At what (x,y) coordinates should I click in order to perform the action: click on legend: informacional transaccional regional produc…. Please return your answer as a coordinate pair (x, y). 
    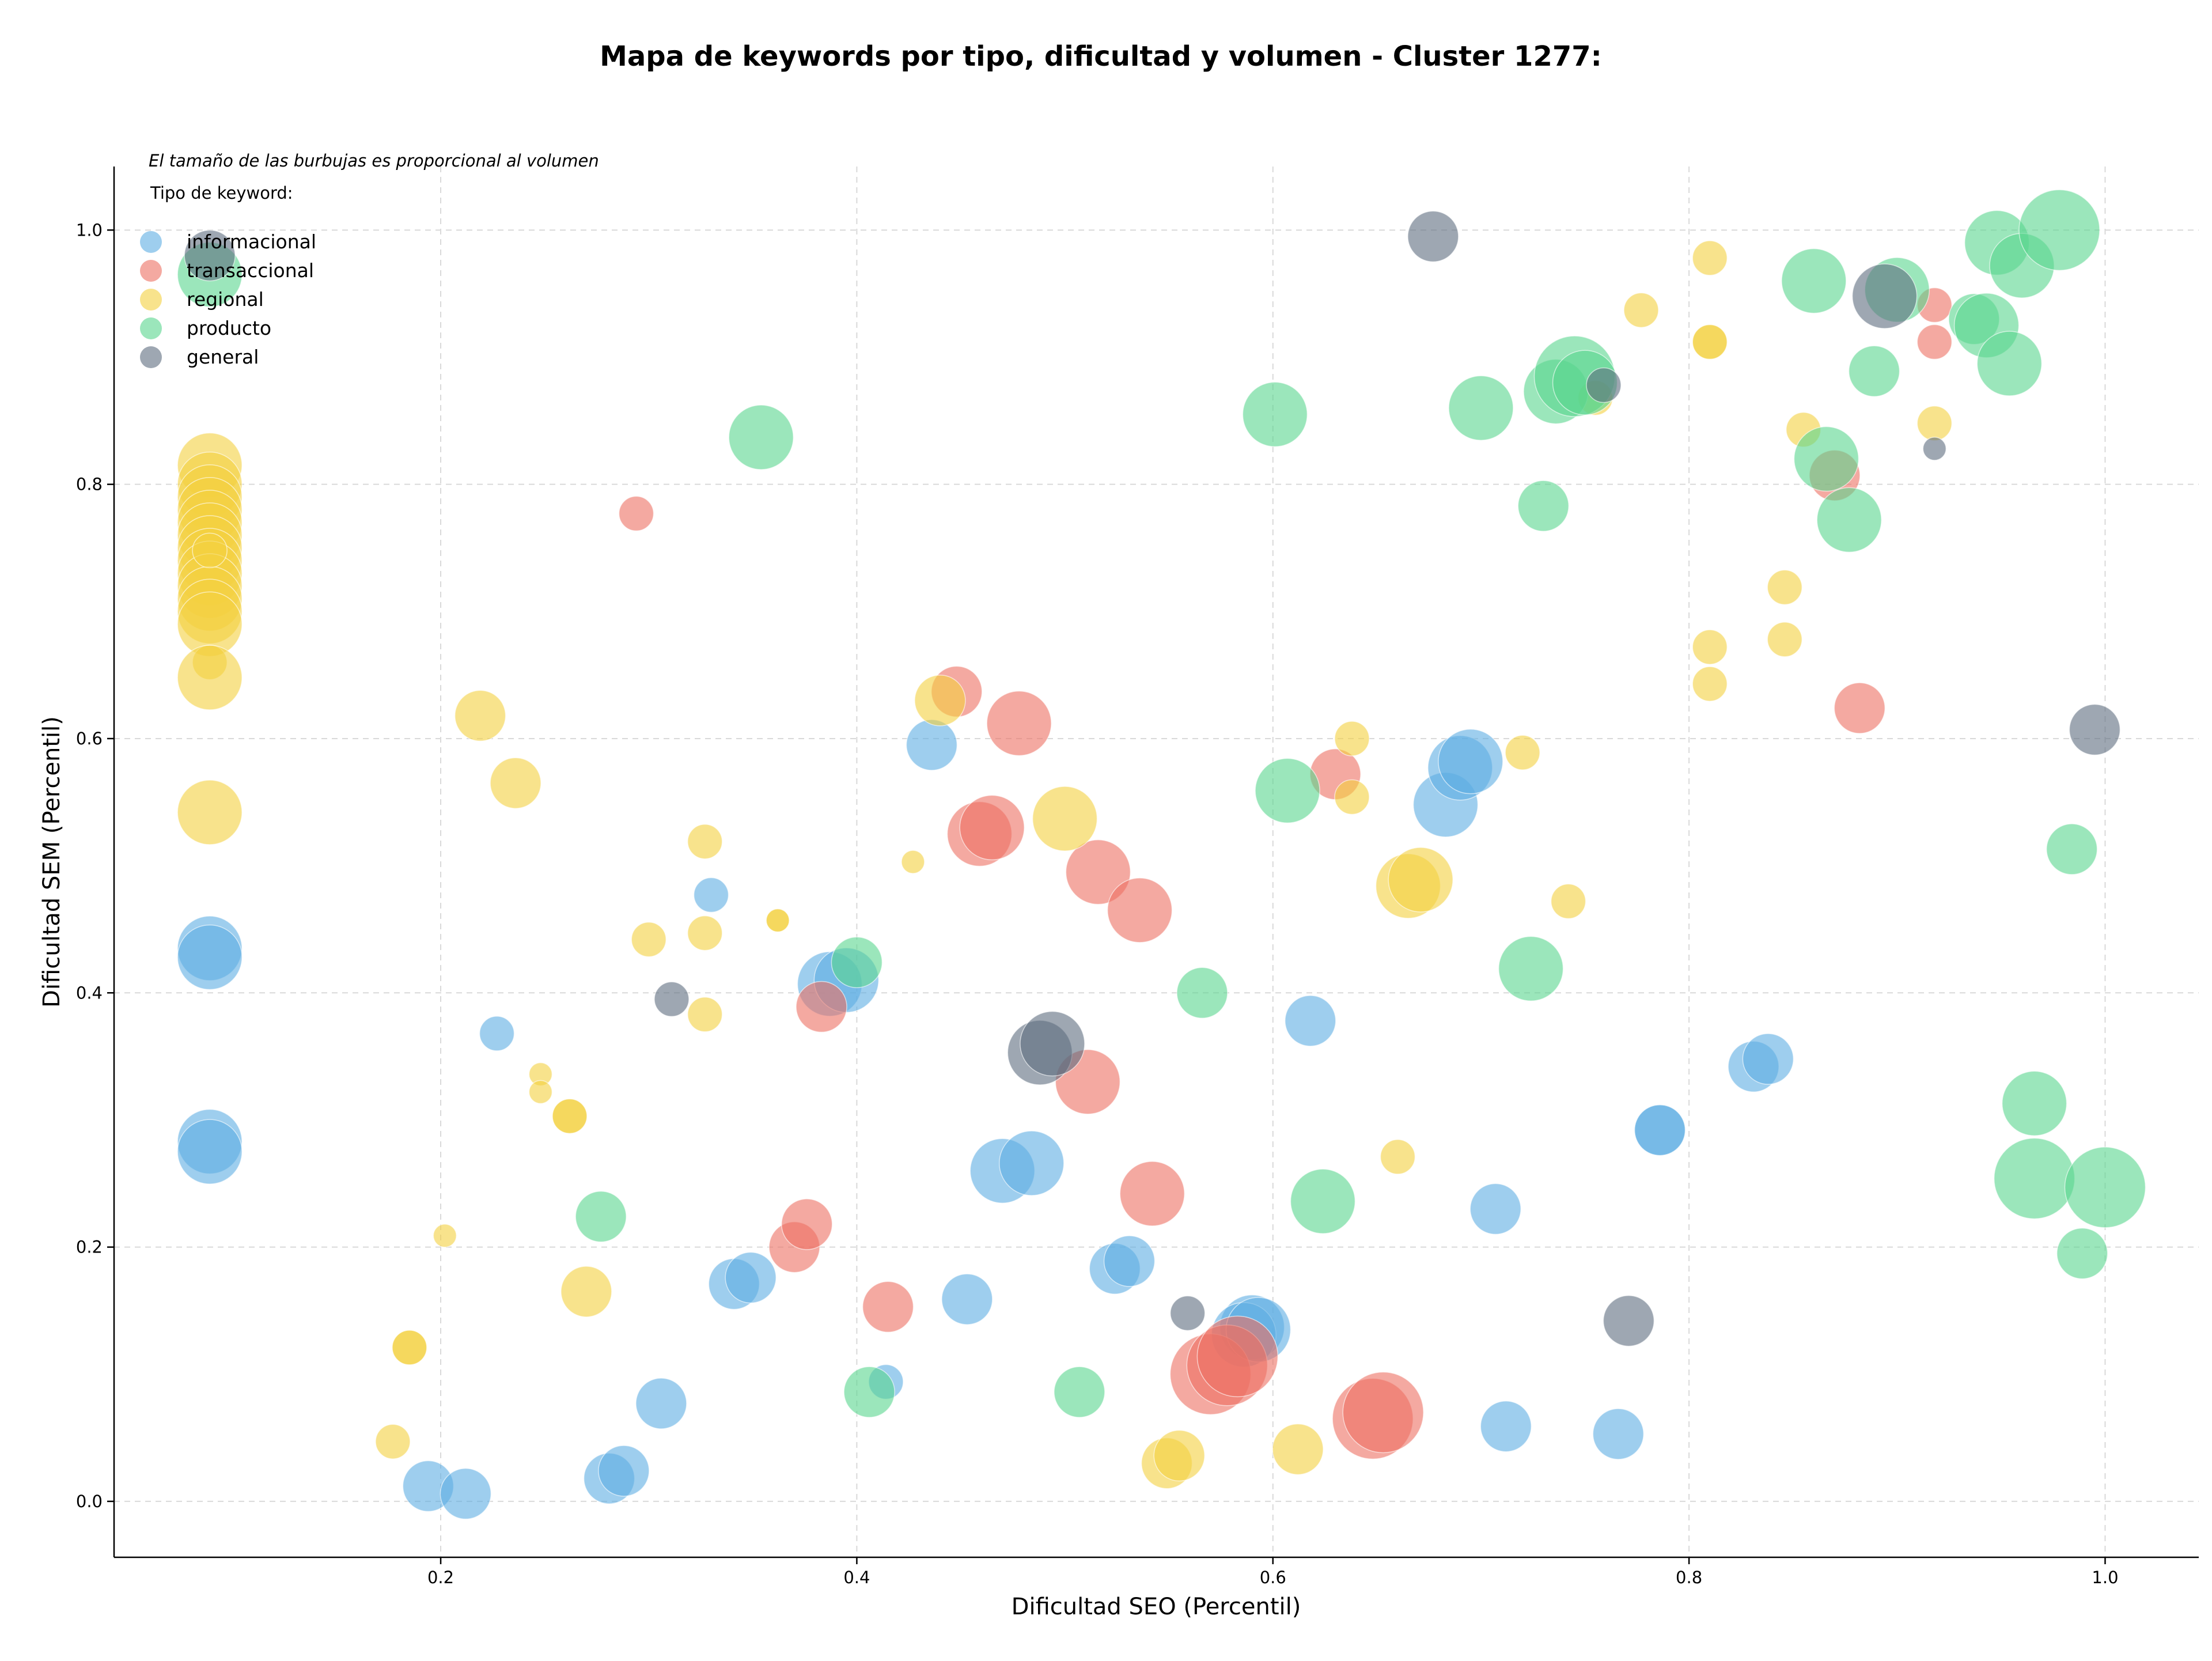
    Looking at the image, I should click on (228, 299).